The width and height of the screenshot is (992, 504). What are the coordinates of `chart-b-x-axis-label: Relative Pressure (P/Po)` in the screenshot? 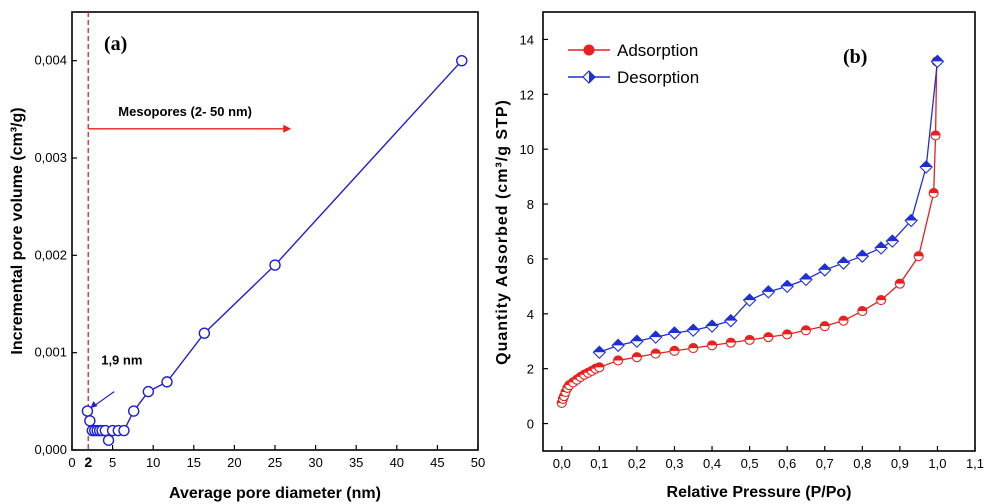 It's located at (759, 492).